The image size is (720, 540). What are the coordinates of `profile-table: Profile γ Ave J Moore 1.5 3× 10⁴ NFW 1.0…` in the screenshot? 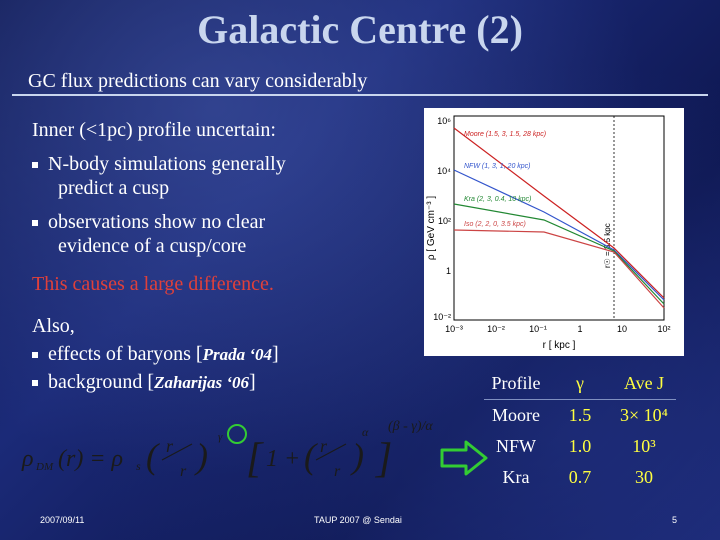 It's located at (580, 430).